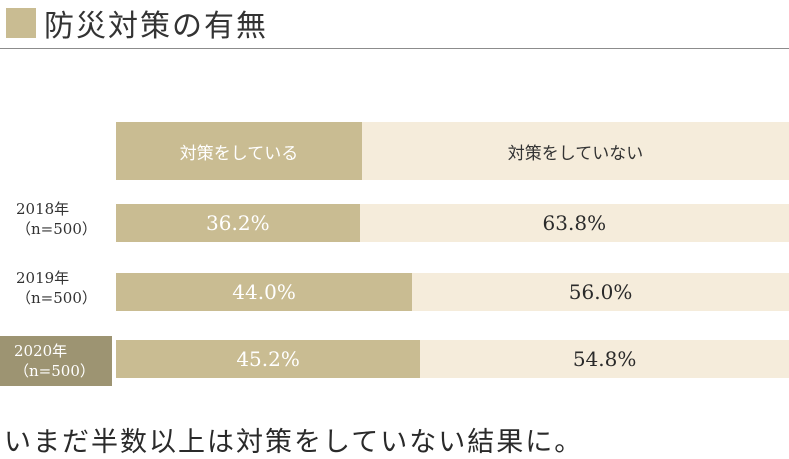  I want to click on bar-row-1: 44.0% 56.0%, so click(452, 292).